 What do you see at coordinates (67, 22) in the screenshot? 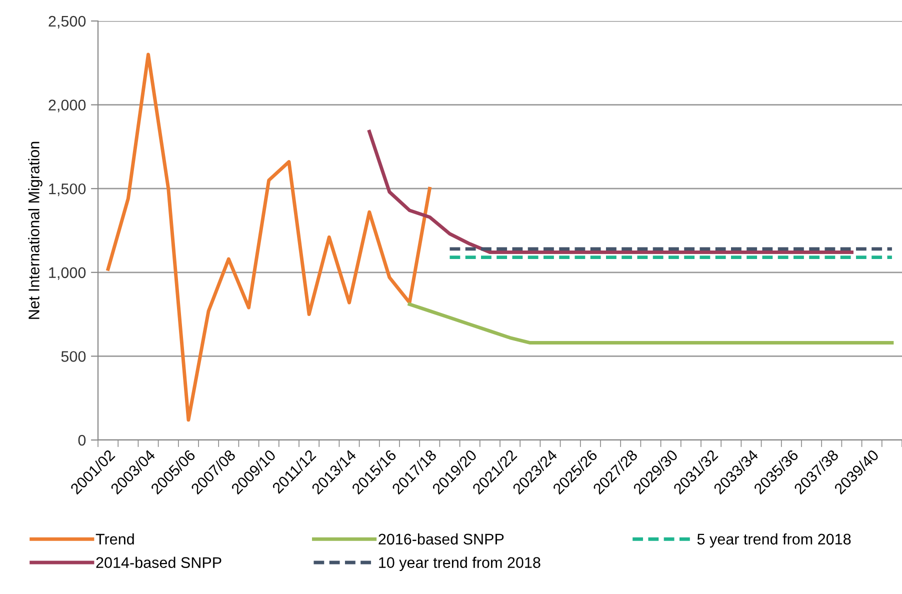
I see `y-tick-label: 2,500` at bounding box center [67, 22].